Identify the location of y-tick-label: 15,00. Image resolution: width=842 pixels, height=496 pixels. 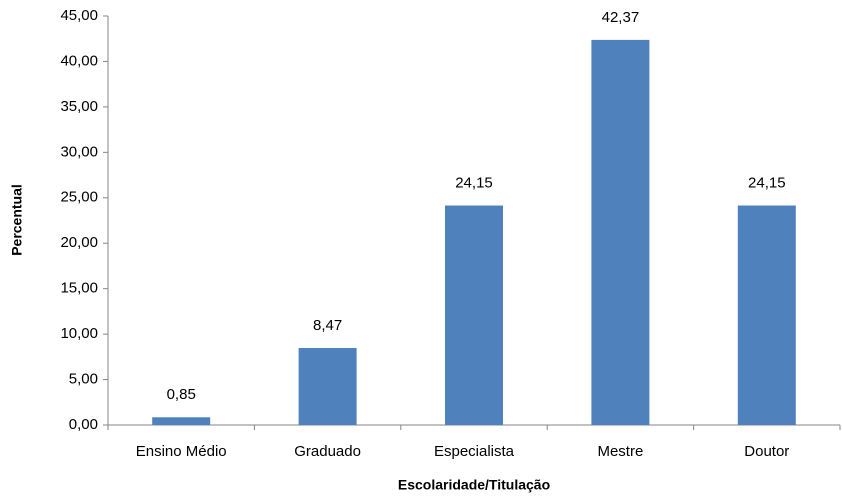
(79, 288).